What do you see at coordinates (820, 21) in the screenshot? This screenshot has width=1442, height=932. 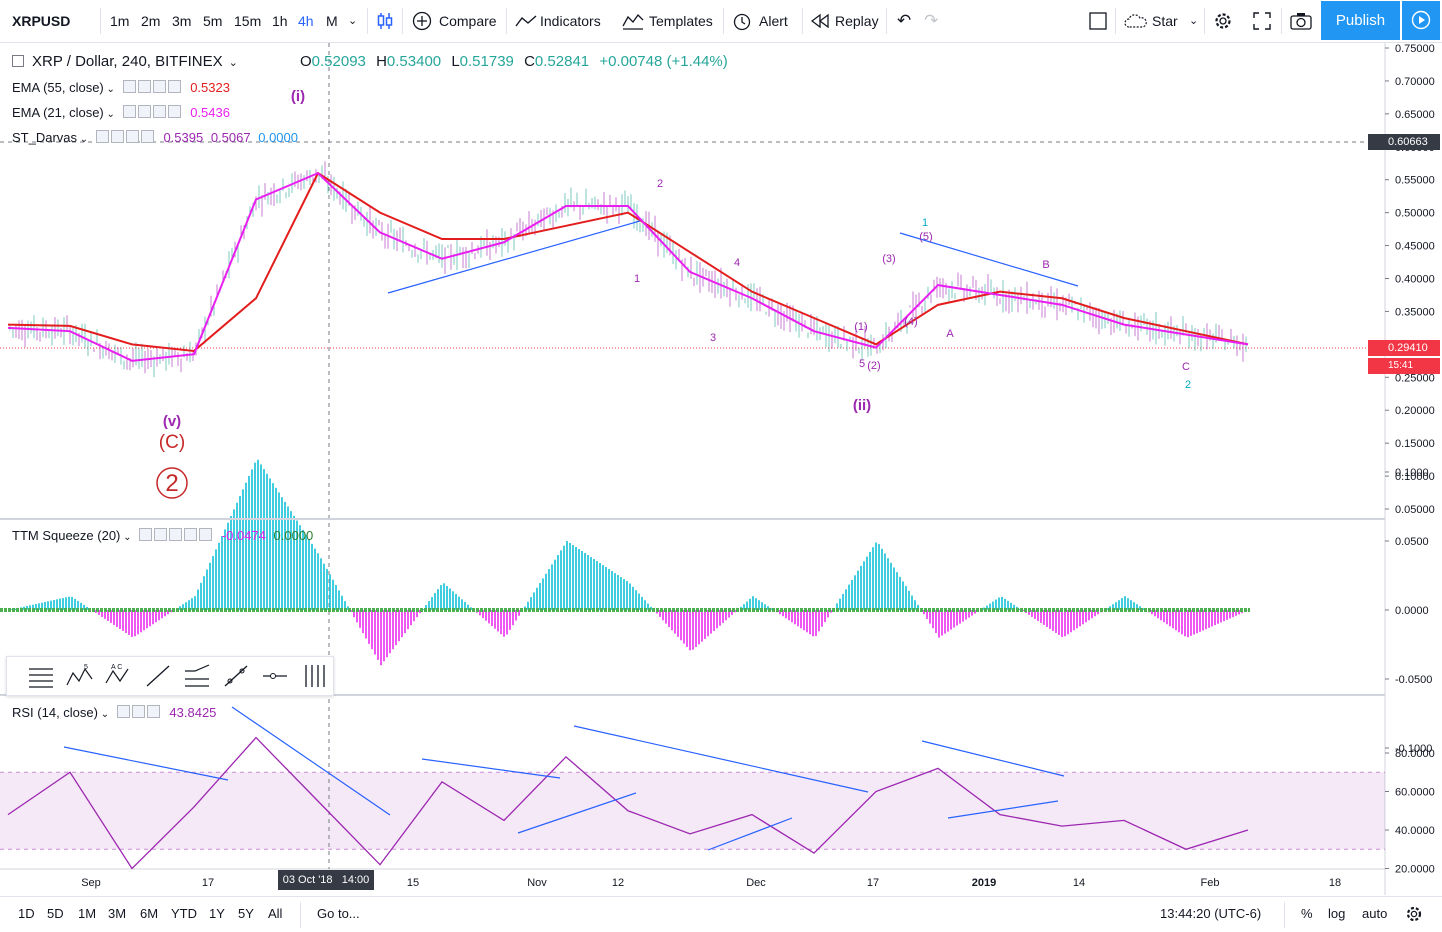 I see `replay-icon` at bounding box center [820, 21].